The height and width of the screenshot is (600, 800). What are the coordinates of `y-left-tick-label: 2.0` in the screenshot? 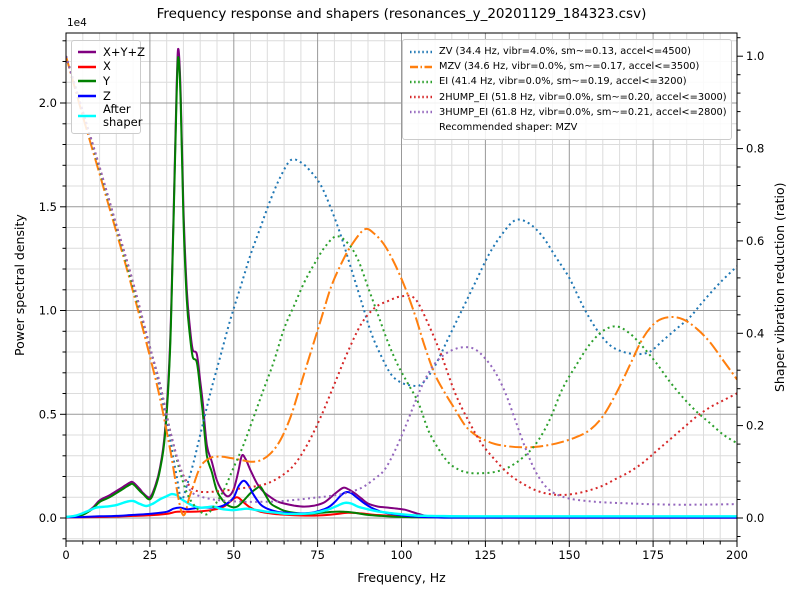 It's located at (48, 103).